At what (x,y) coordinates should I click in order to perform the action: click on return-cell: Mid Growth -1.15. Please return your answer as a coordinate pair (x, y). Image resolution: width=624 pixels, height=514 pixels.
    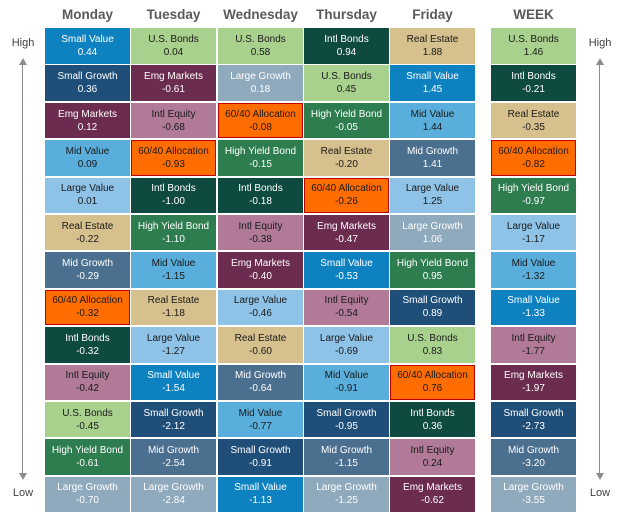
    Looking at the image, I should click on (346, 457).